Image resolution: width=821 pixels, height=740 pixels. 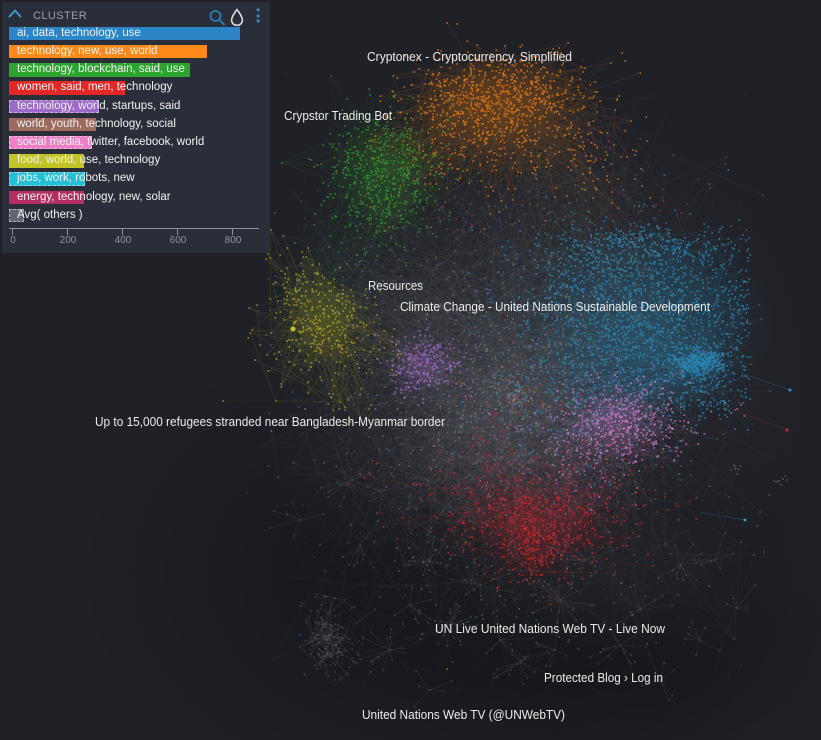 What do you see at coordinates (395, 285) in the screenshot?
I see `svg-text: Resources` at bounding box center [395, 285].